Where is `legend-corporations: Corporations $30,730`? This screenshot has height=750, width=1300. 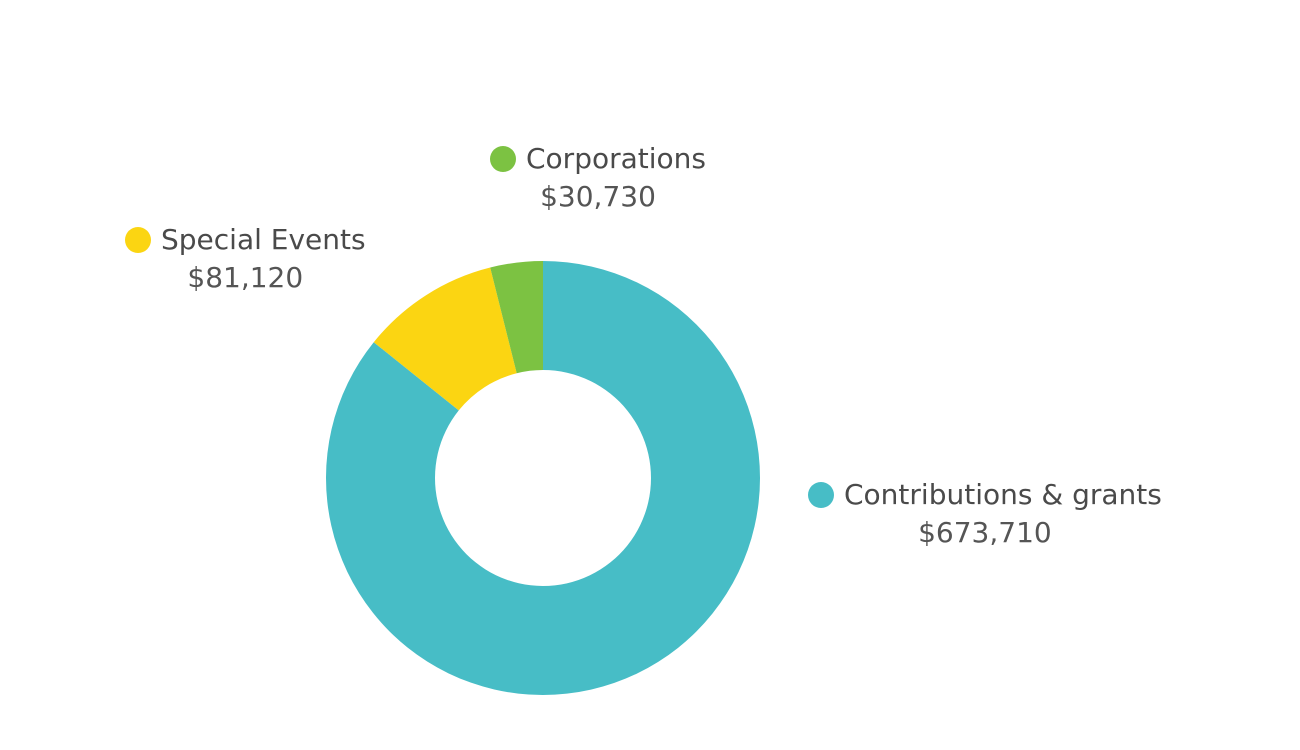
legend-corporations: Corporations $30,730 is located at coordinates (598, 178).